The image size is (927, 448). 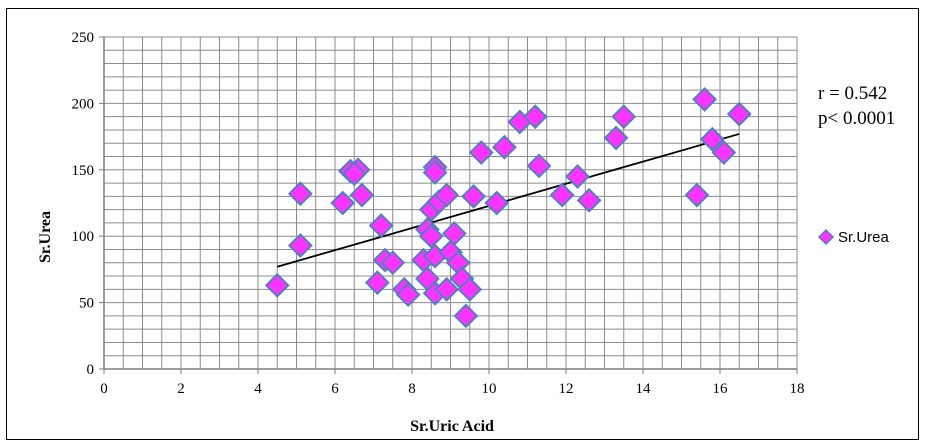 I want to click on x-tick-label: 0, so click(x=104, y=389).